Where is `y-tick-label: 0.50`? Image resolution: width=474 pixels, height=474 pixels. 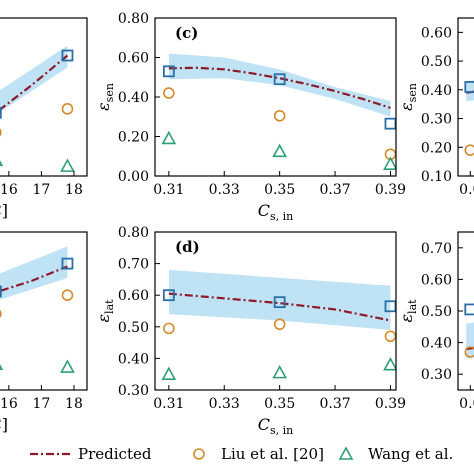 y-tick-label: 0.50 is located at coordinates (133, 328).